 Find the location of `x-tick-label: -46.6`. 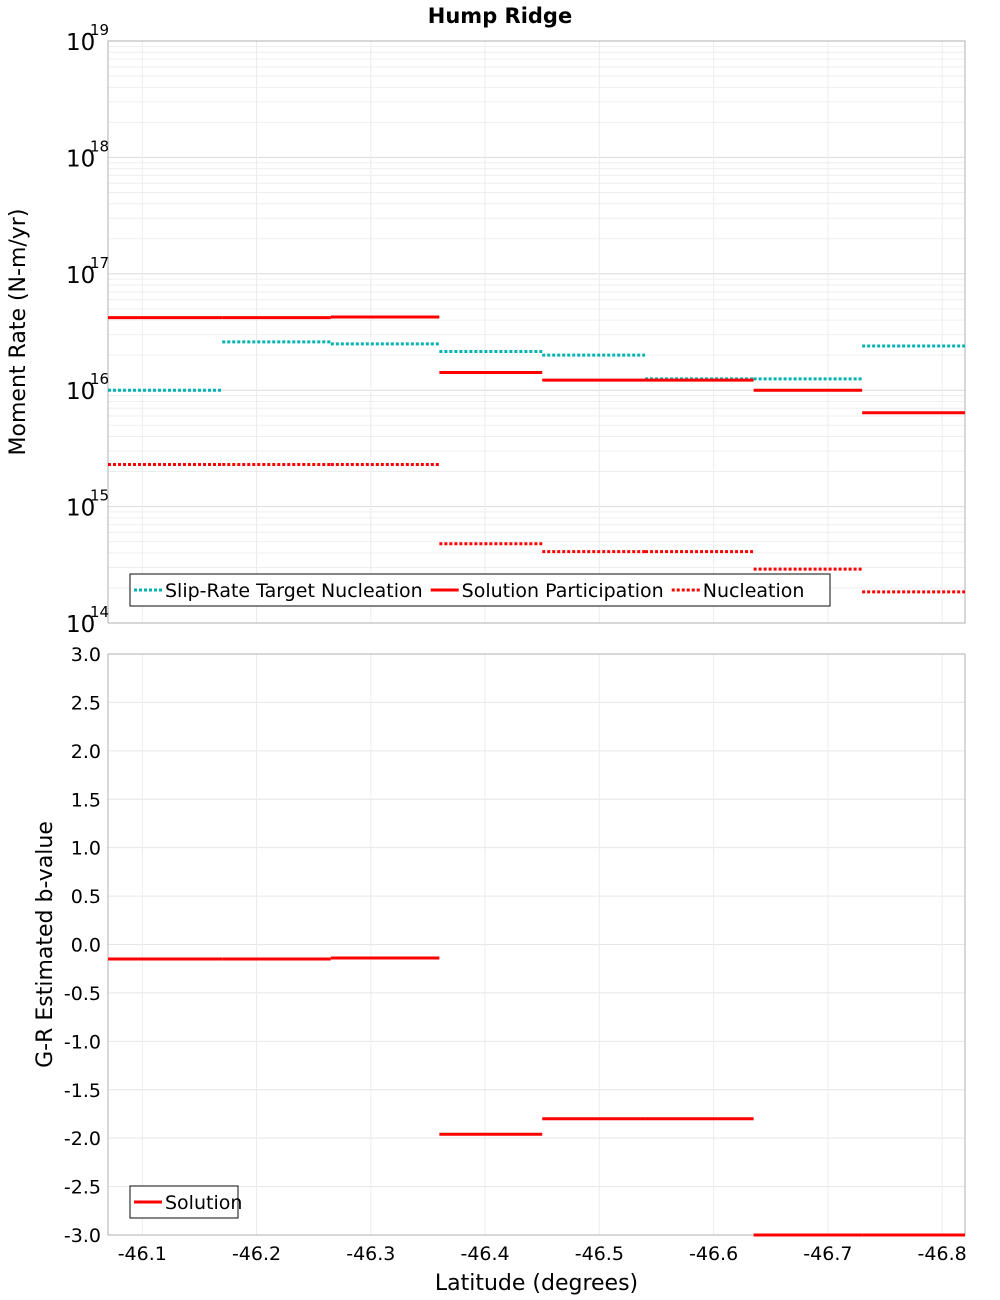

x-tick-label: -46.6 is located at coordinates (713, 1254).